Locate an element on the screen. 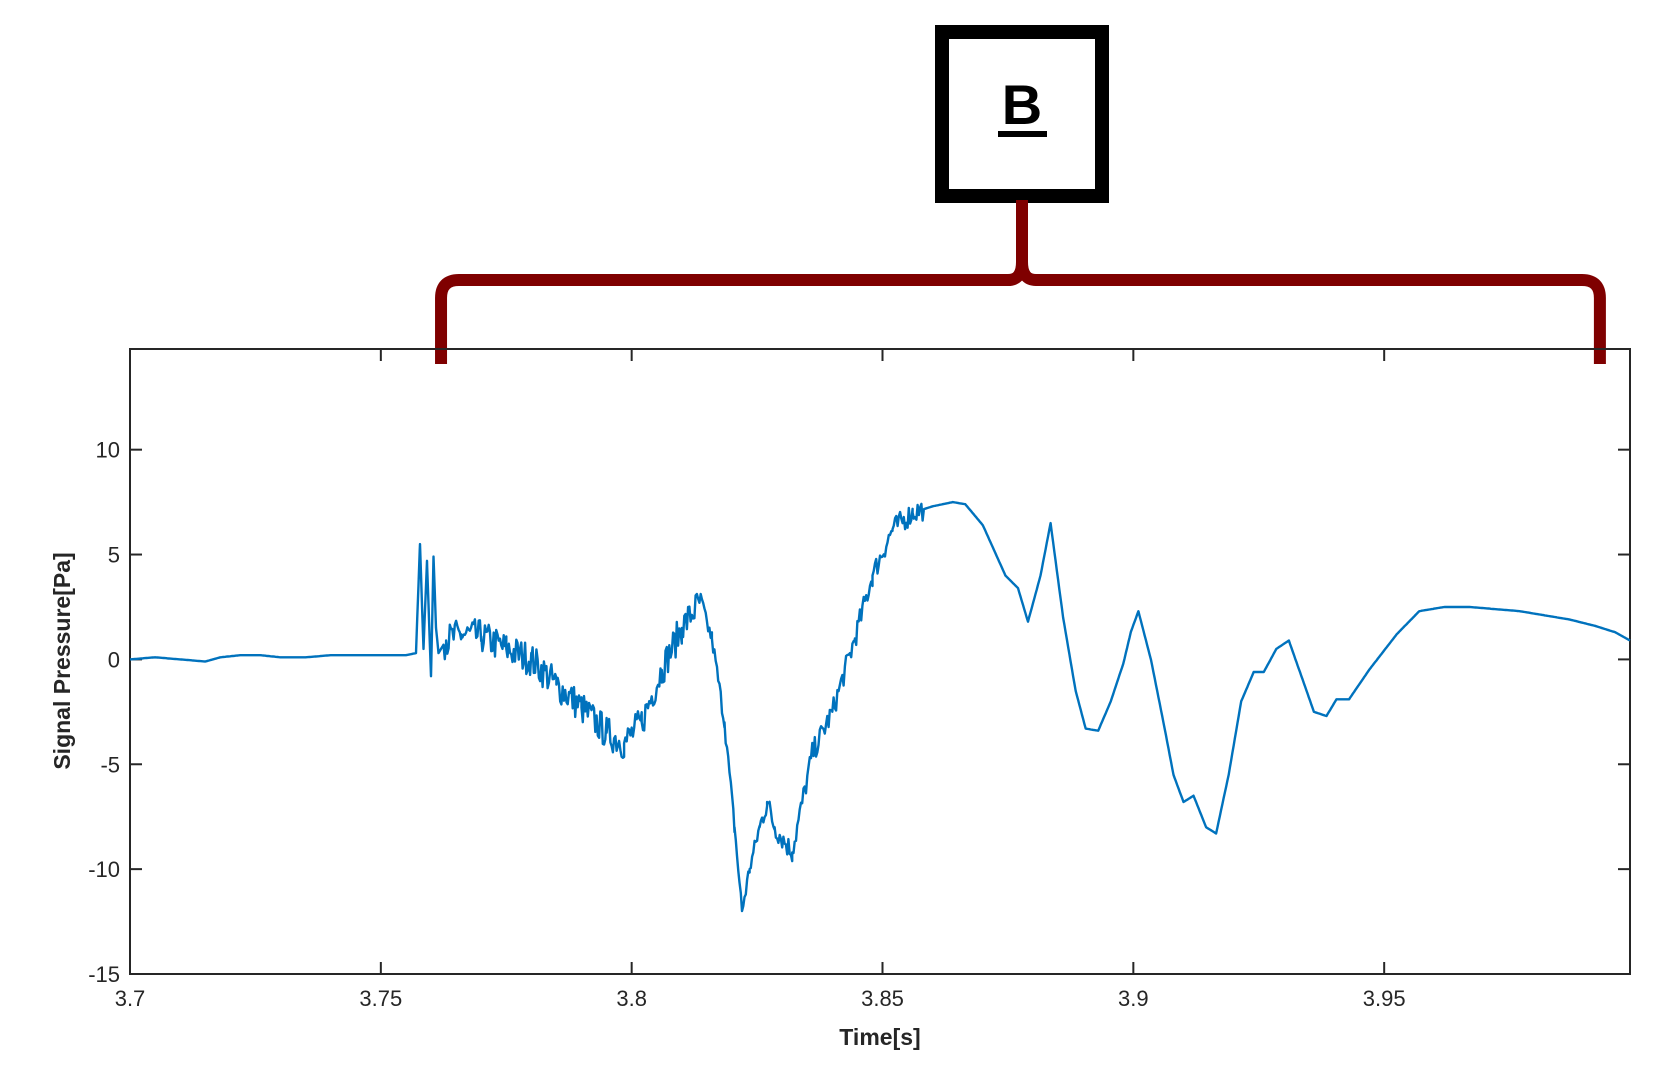  y-tick-label: -15 is located at coordinates (104, 974).